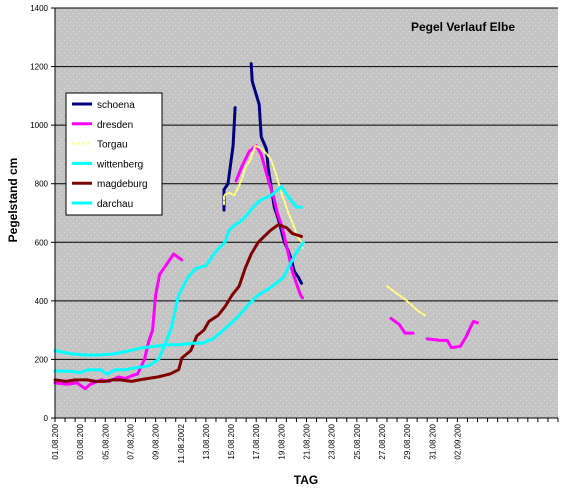 The image size is (564, 494). What do you see at coordinates (407, 441) in the screenshot?
I see `x-tick-label: 29.08.200` at bounding box center [407, 441].